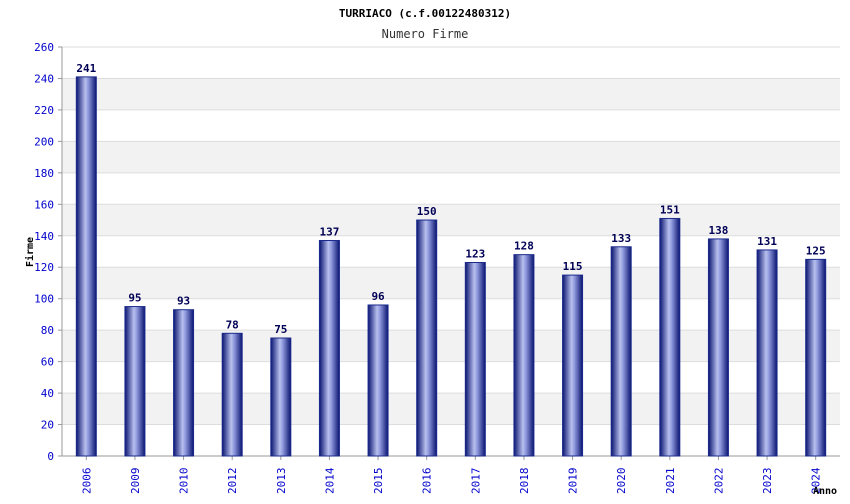 Image resolution: width=850 pixels, height=504 pixels. Describe the element at coordinates (183, 301) in the screenshot. I see `bar-value-label: 93` at that location.